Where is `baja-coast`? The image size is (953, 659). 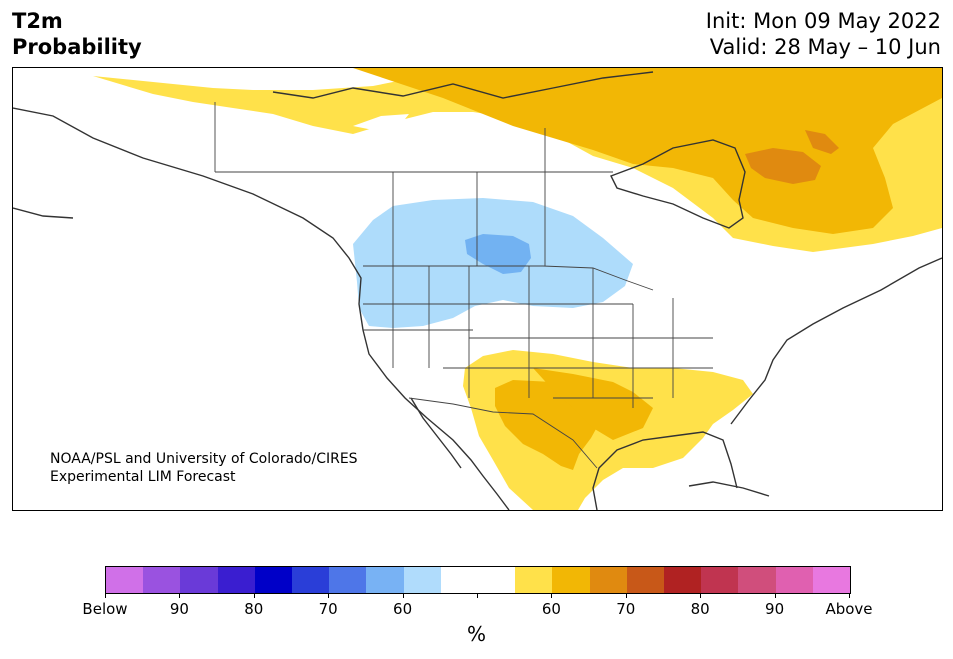
baja-coast is located at coordinates (436, 433).